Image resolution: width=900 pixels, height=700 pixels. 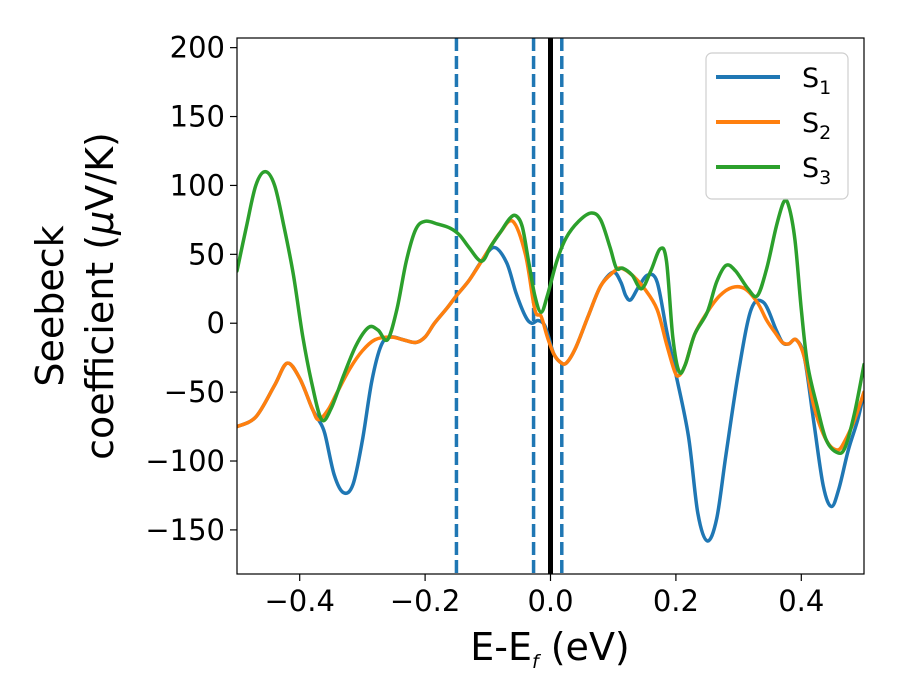 I want to click on y-axis: −150 −100 −50 0 50 100 150 200, so click(x=191, y=289).